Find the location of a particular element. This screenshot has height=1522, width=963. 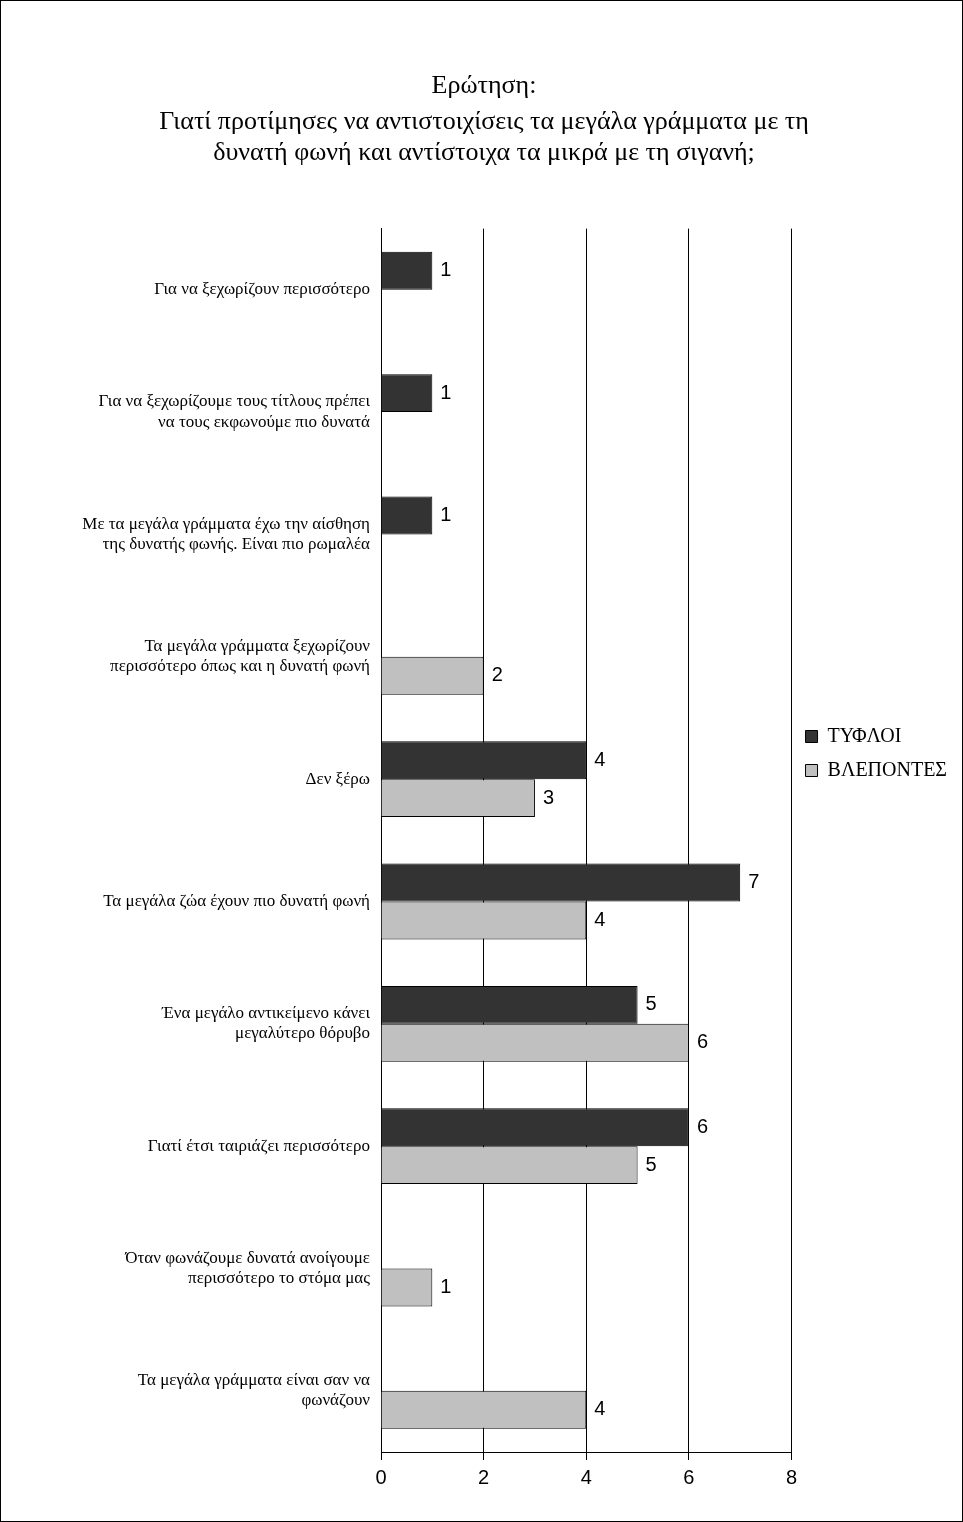

y-tick-label: Ένα μεγάλο αντικείμενο κάνει μεγαλύτερο θόρυβο is located at coordinates (266, 1023).